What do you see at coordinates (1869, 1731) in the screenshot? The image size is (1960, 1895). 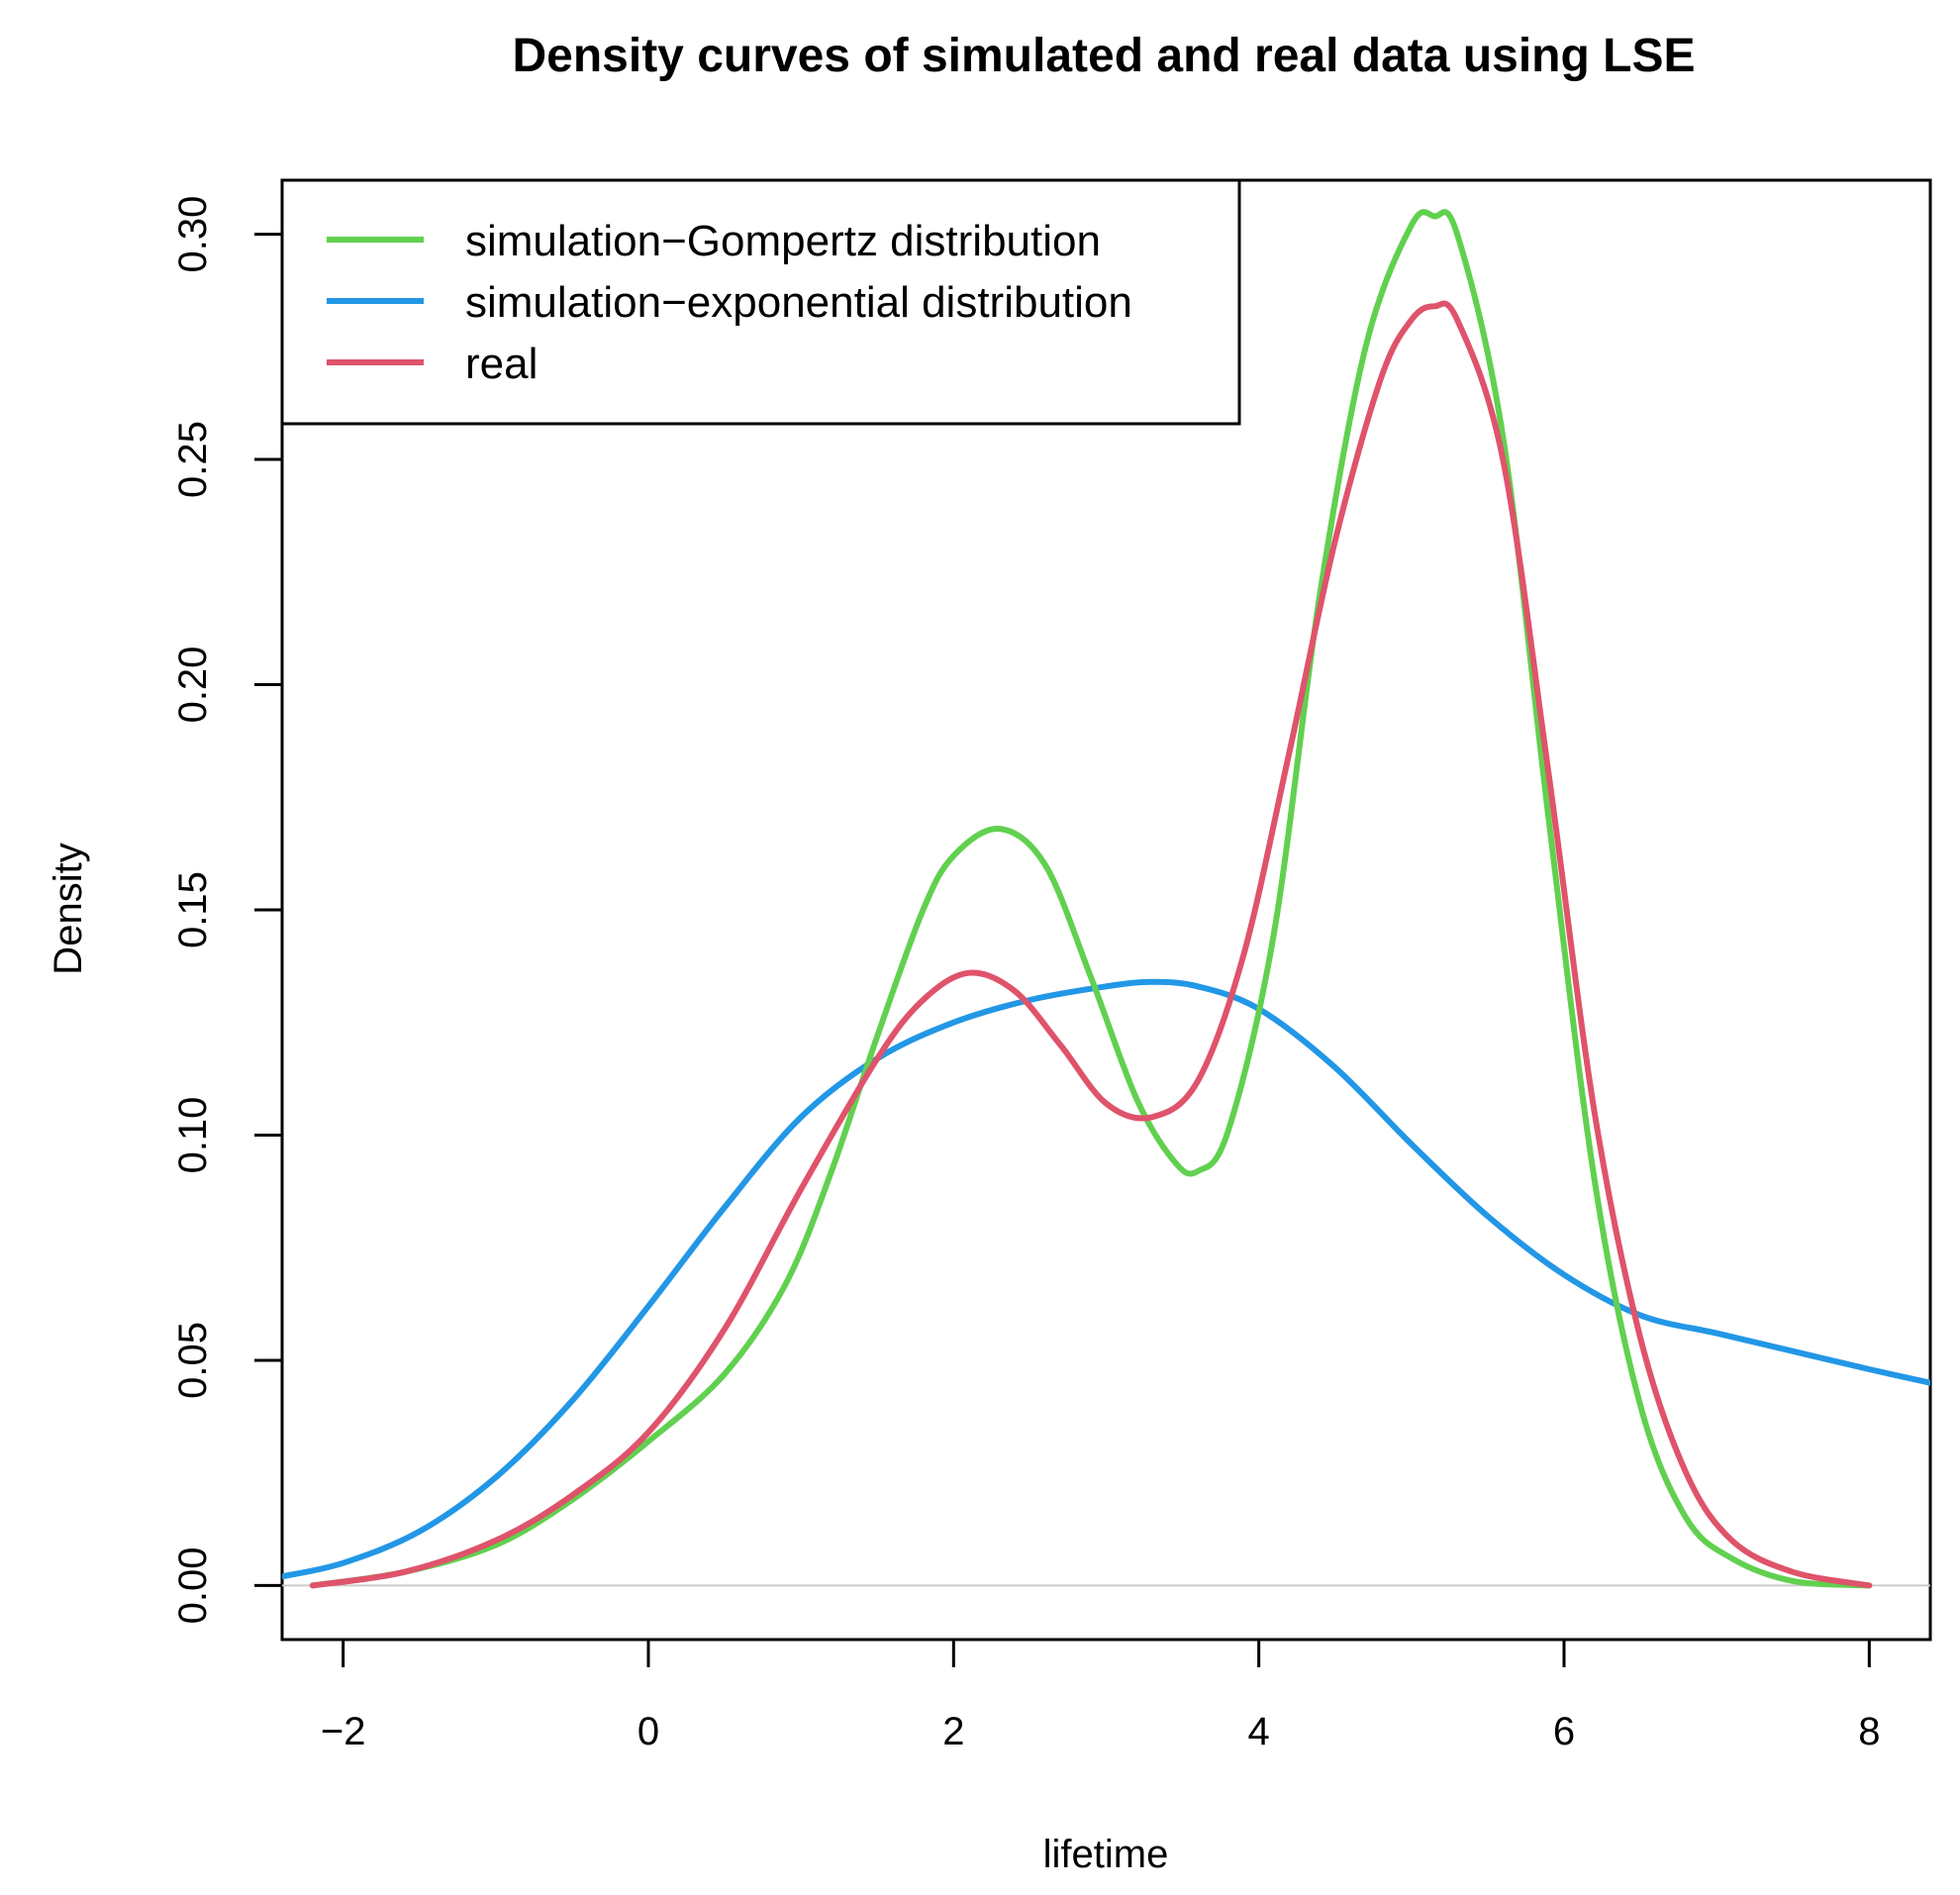 I see `x-tick-label: 8` at bounding box center [1869, 1731].